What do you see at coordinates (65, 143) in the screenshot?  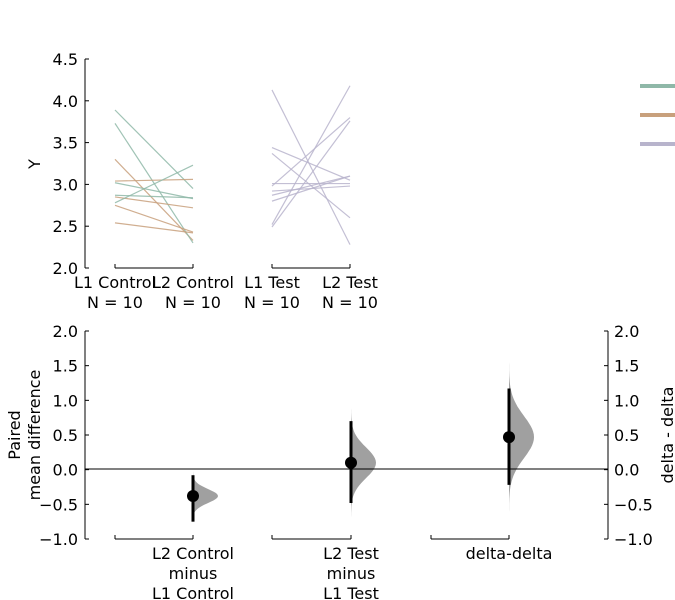 I see `raw-y-tick-label: 3.5` at bounding box center [65, 143].